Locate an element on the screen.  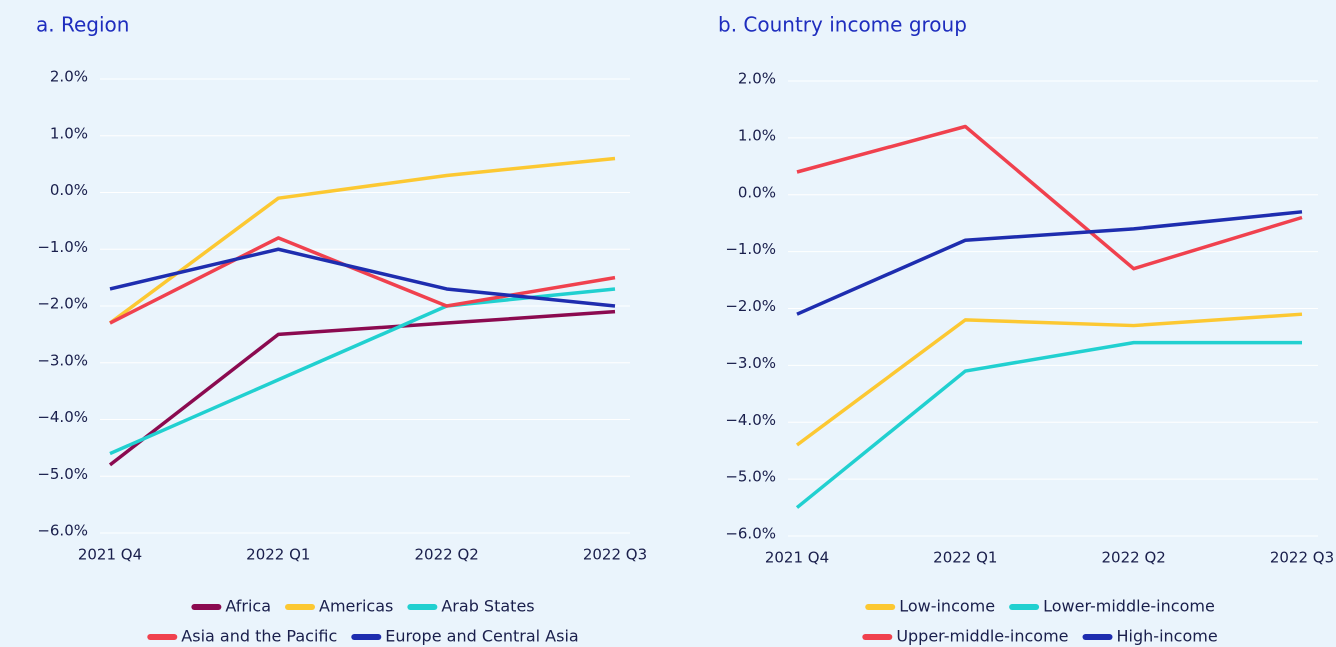
chart-title: b. Country income group is located at coordinates (842, 25).